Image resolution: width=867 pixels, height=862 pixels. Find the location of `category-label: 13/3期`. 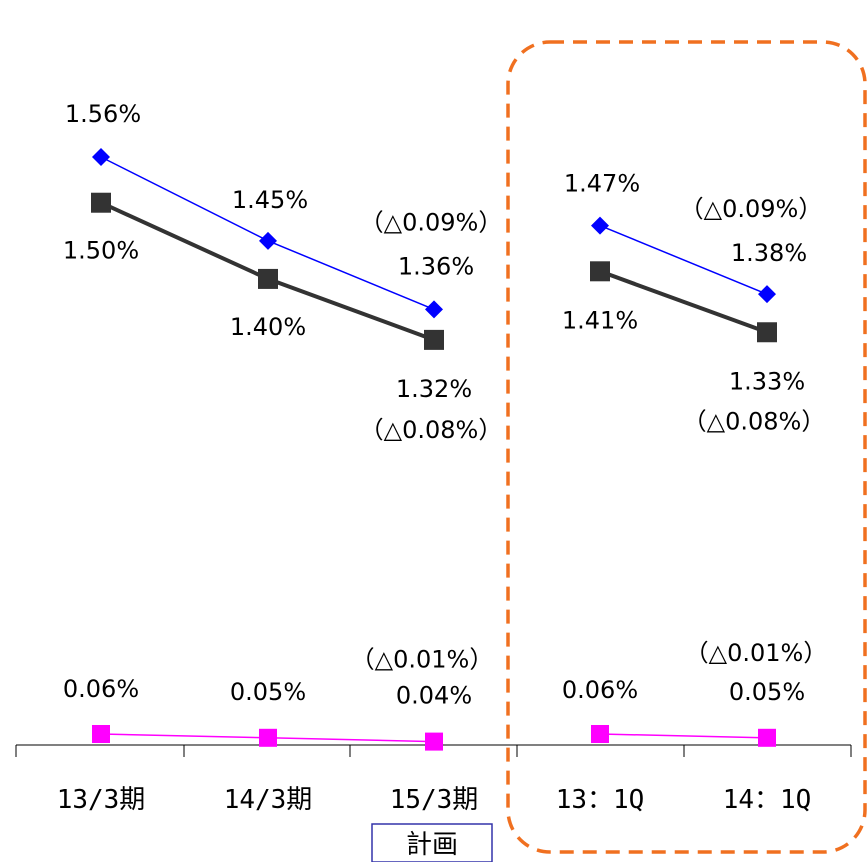

category-label: 13/3期 is located at coordinates (101, 800).